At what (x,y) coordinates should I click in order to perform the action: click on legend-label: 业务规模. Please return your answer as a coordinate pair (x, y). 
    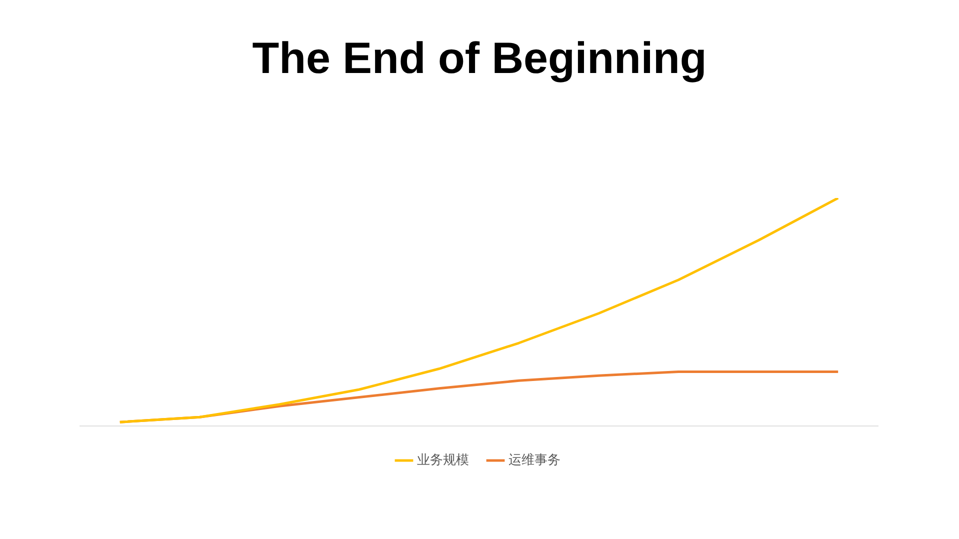
    Looking at the image, I should click on (443, 460).